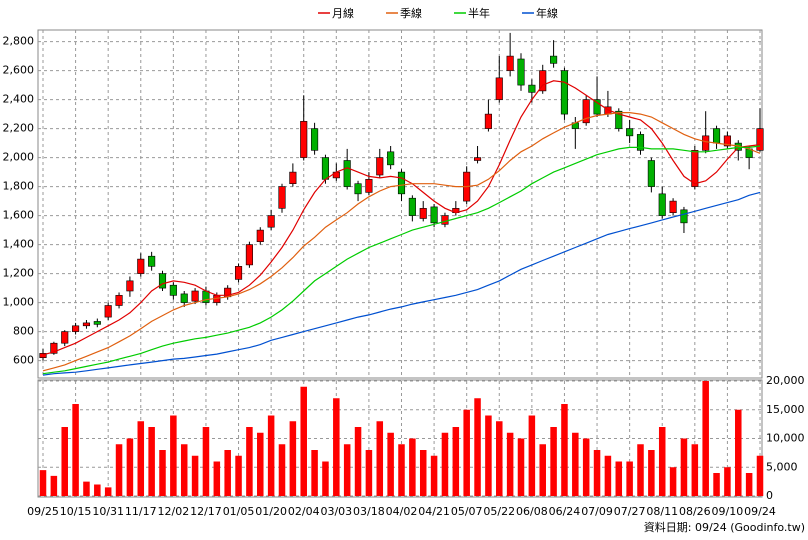 The image size is (808, 540). What do you see at coordinates (769, 495) in the screenshot?
I see `volume-tick-label: 0` at bounding box center [769, 495].